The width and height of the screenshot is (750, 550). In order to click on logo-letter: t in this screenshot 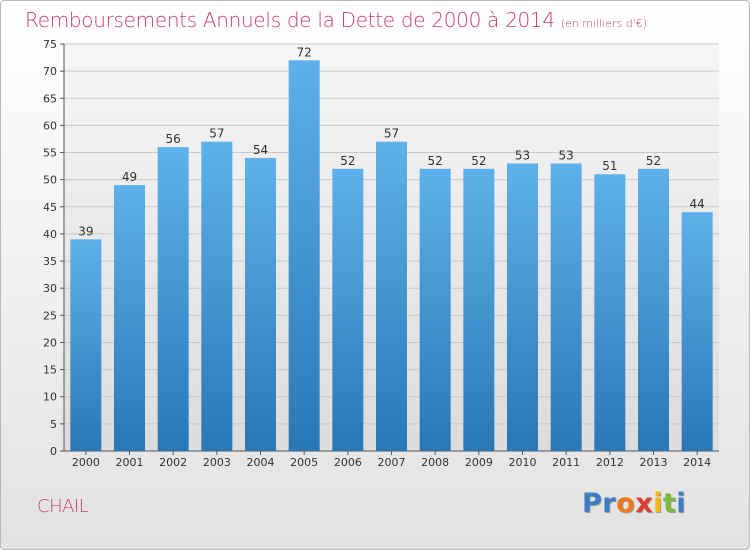, I will do `click(669, 503)`.